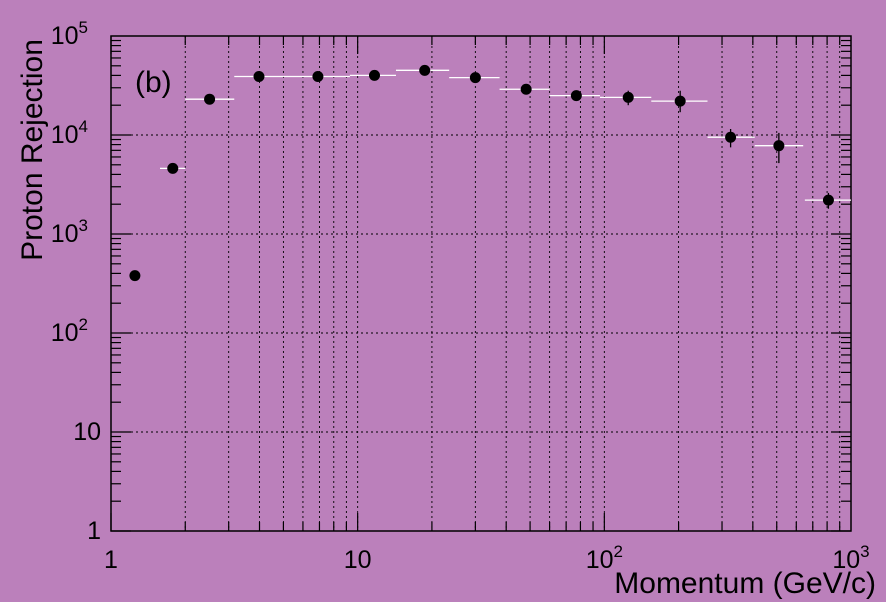  I want to click on x-tick-labels: 1 10 10² 10³, so click(487, 558).